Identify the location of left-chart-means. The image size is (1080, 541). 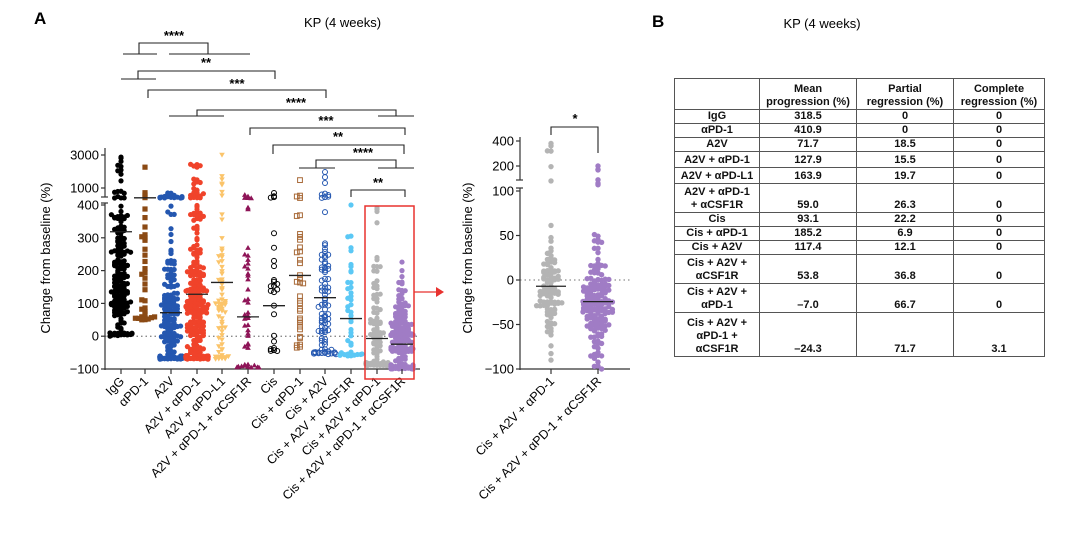
(261, 271).